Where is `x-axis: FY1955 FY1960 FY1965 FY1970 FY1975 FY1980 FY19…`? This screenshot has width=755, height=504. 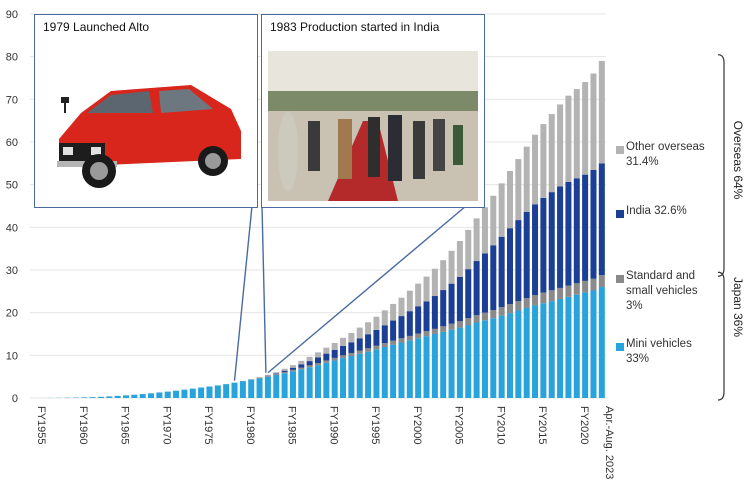 x-axis: FY1955 FY1960 FY1965 FY1970 FY1975 FY1980 FY19… is located at coordinates (325, 442).